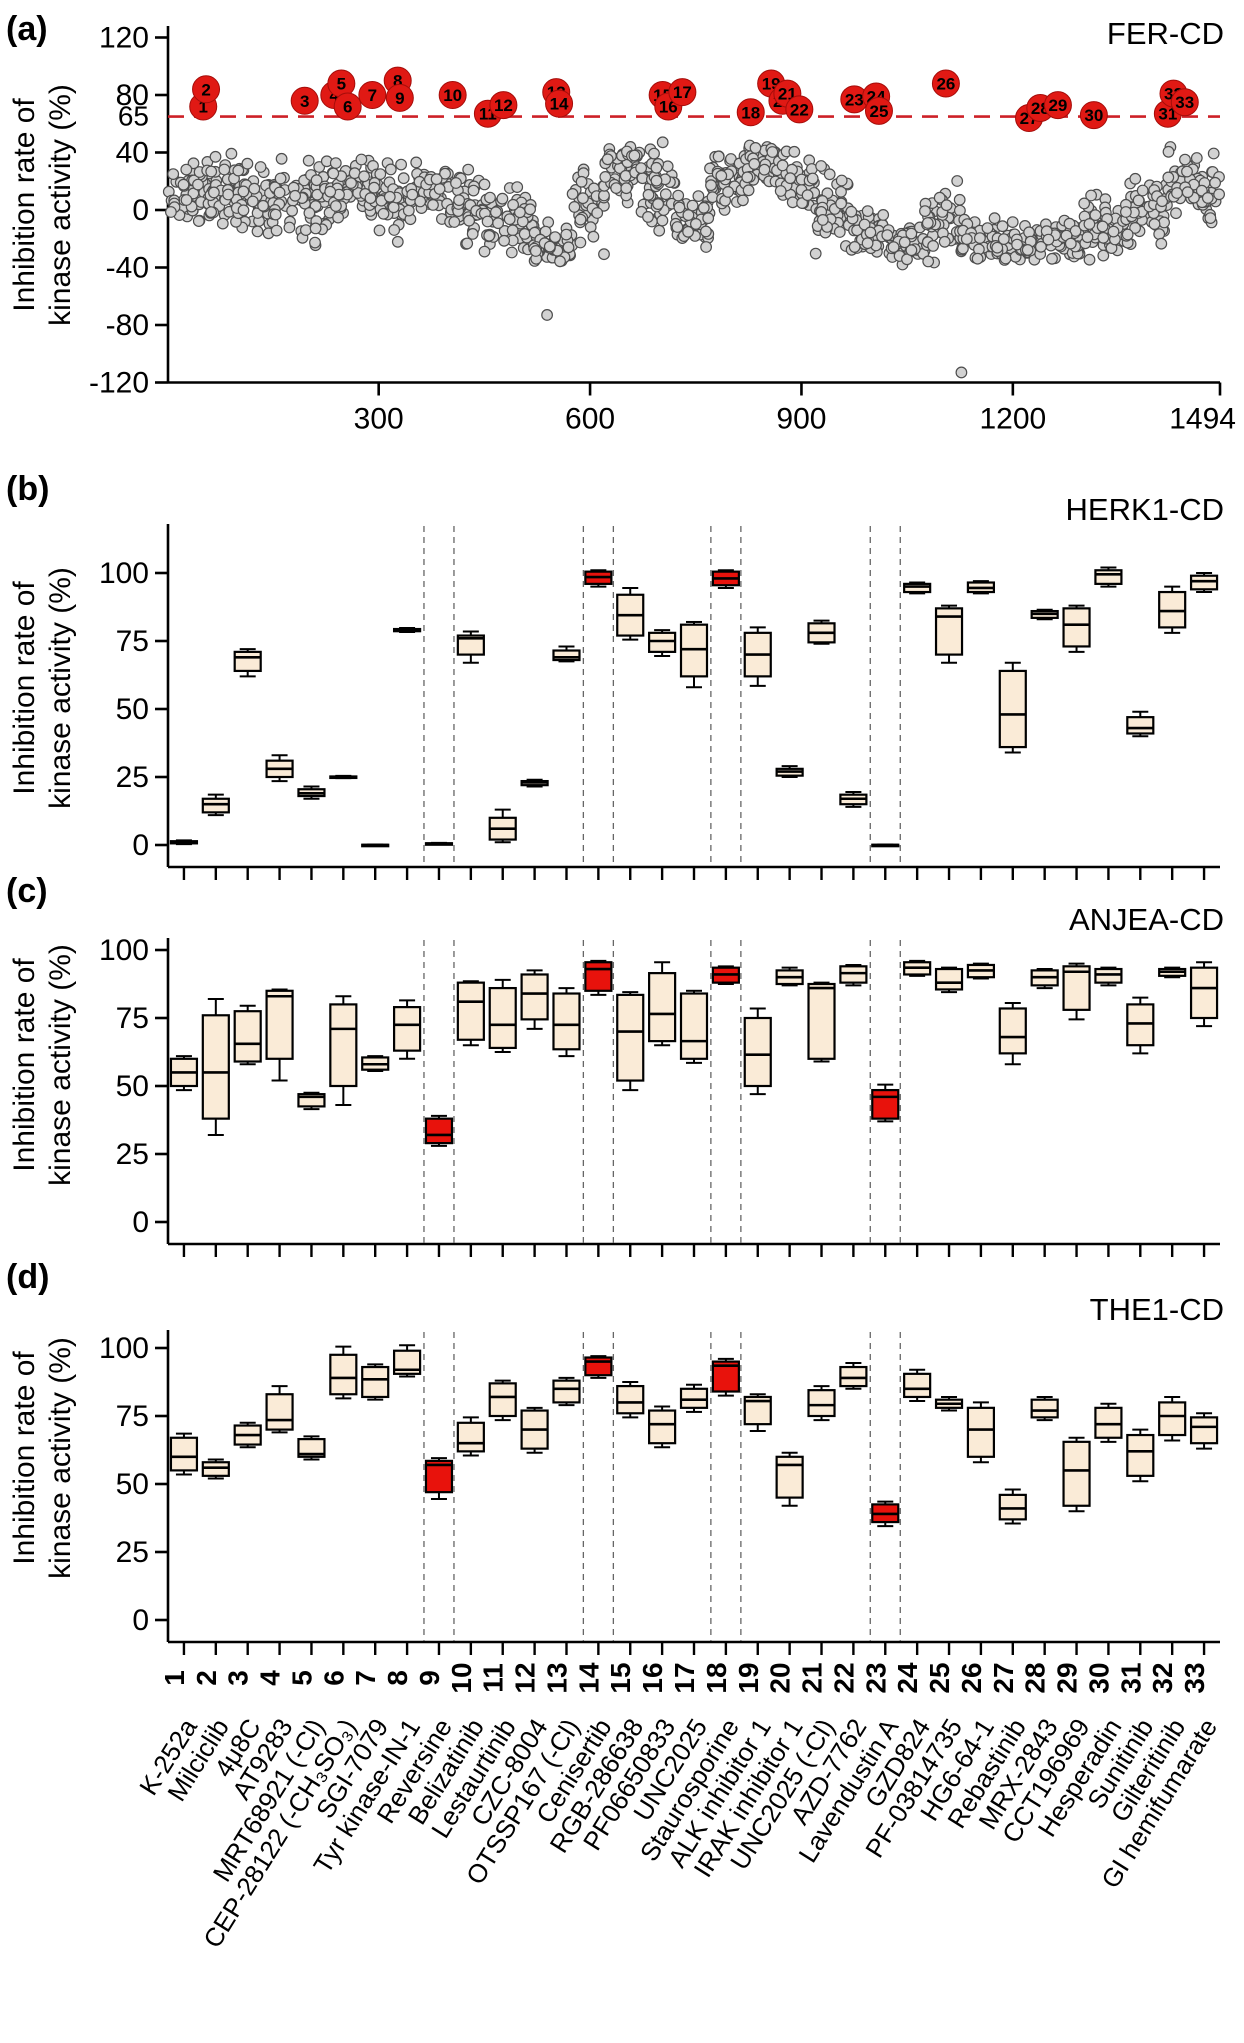  What do you see at coordinates (461, 1677) in the screenshot?
I see `compound-number-10: 10` at bounding box center [461, 1677].